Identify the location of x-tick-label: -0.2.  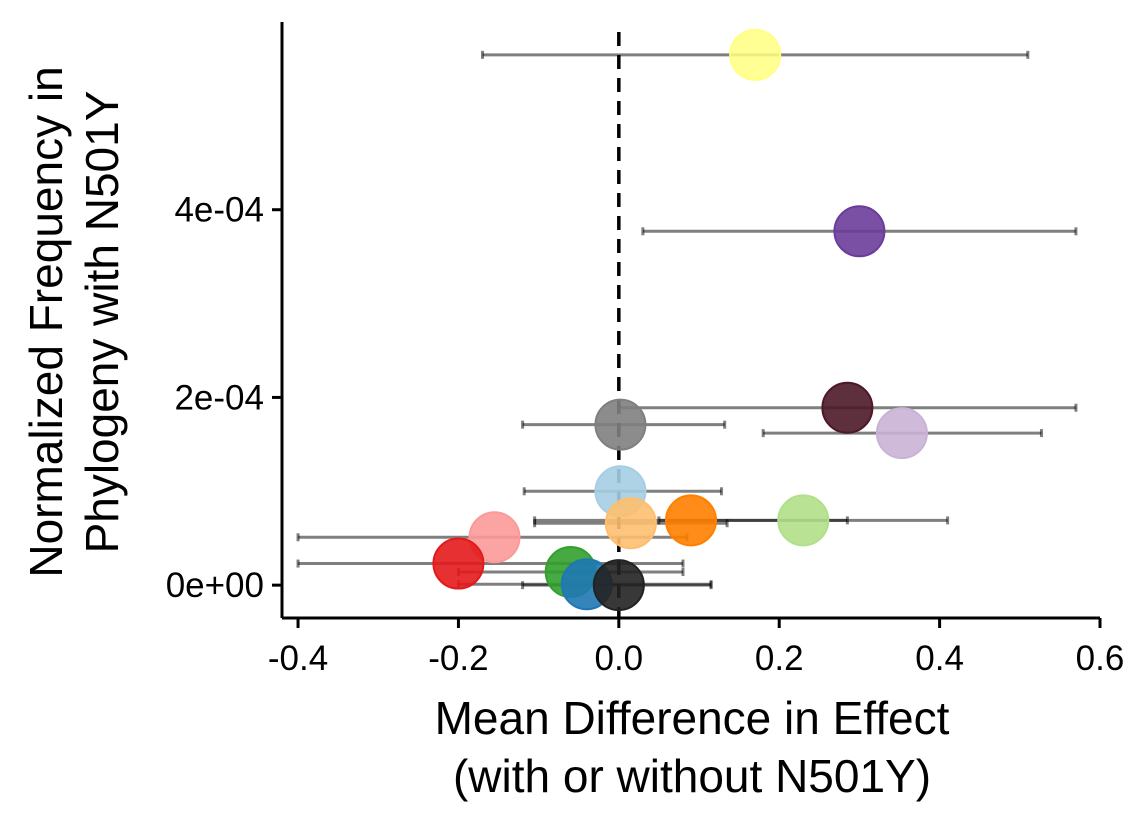
(458, 658).